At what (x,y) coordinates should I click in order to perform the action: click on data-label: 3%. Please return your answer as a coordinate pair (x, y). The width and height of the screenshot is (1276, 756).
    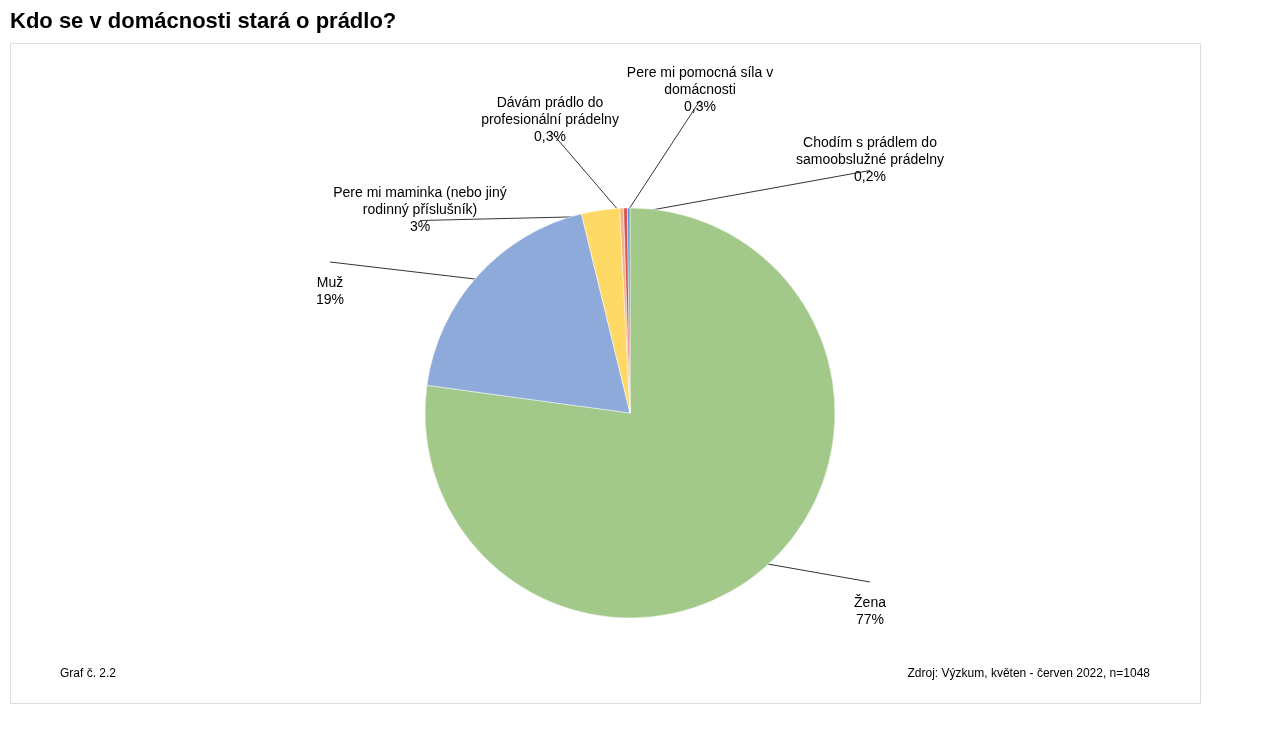
    Looking at the image, I should click on (420, 226).